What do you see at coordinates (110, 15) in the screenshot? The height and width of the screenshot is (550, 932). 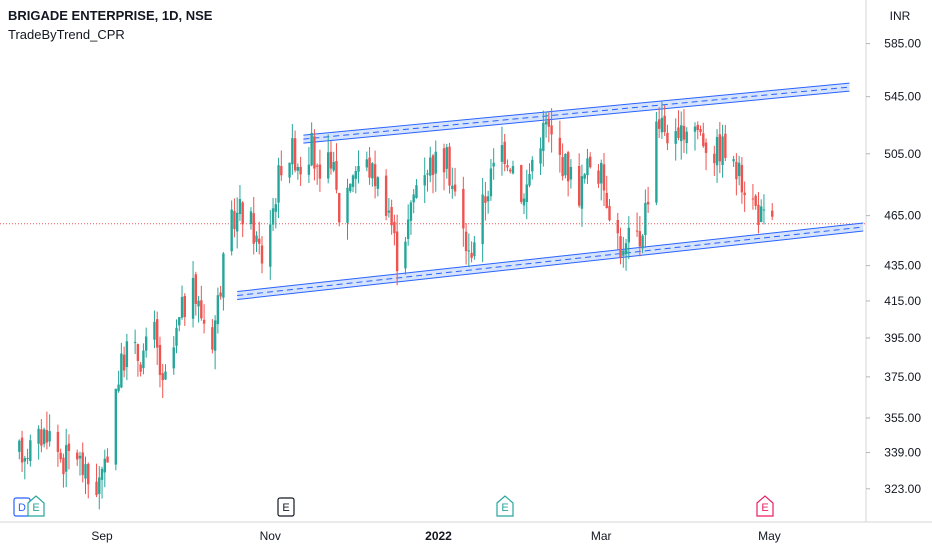 I see `symbol-title: BRIGADE ENTERPRISE, 1D, NSE` at bounding box center [110, 15].